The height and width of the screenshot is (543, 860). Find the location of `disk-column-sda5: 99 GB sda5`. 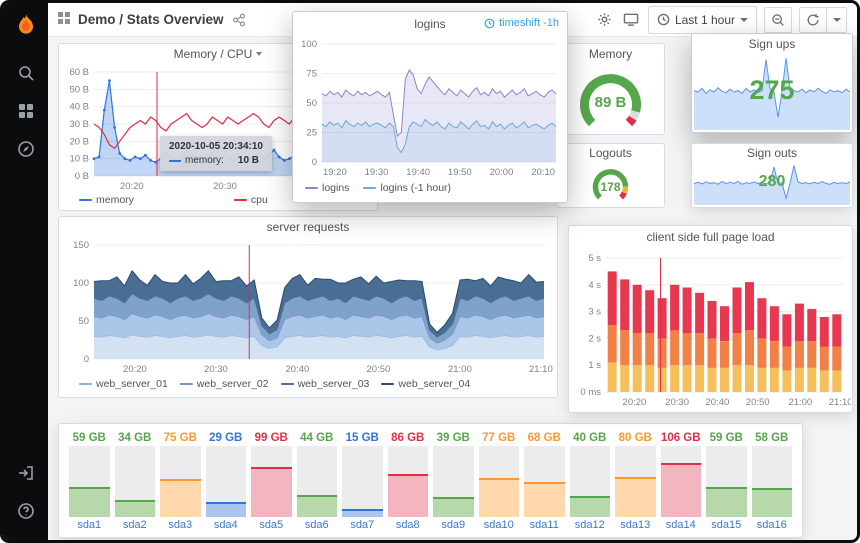

disk-column-sda5: 99 GB sda5 is located at coordinates (271, 481).